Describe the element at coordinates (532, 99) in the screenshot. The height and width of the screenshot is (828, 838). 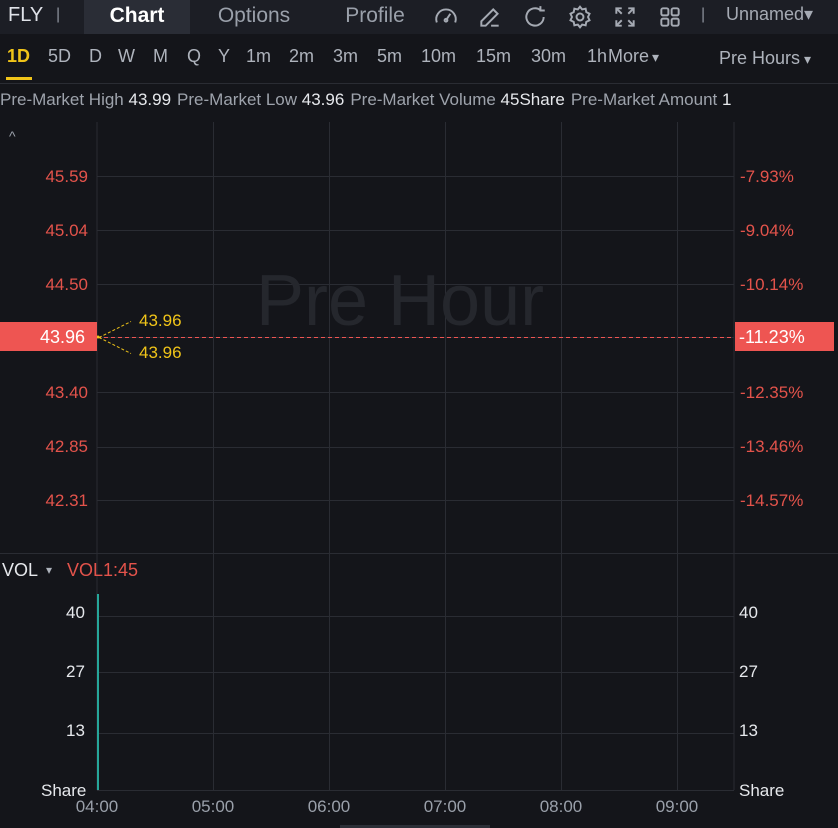
I see `pre-market-volume-value: 45Share` at that location.